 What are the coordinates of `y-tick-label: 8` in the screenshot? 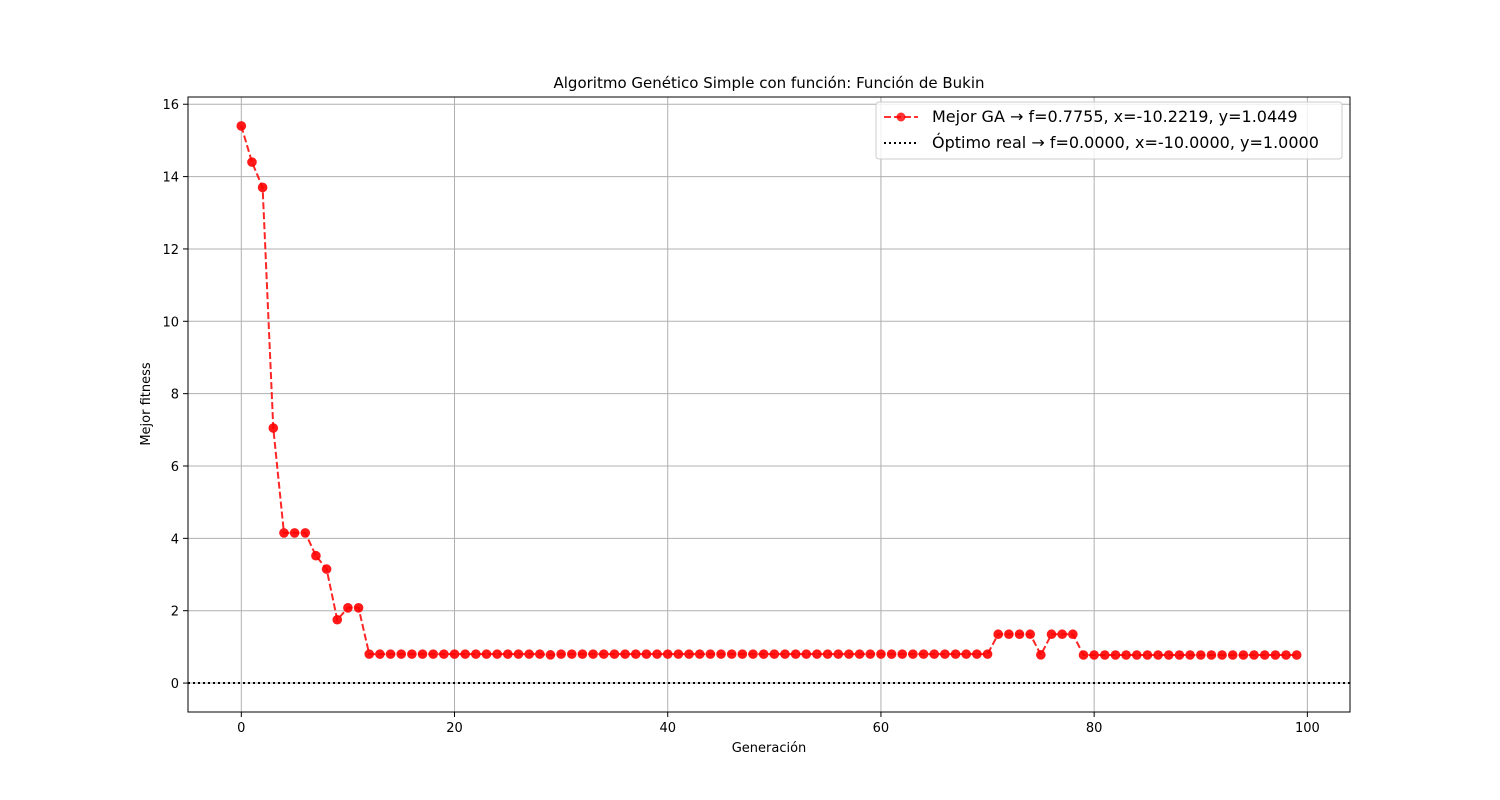 It's located at (175, 395).